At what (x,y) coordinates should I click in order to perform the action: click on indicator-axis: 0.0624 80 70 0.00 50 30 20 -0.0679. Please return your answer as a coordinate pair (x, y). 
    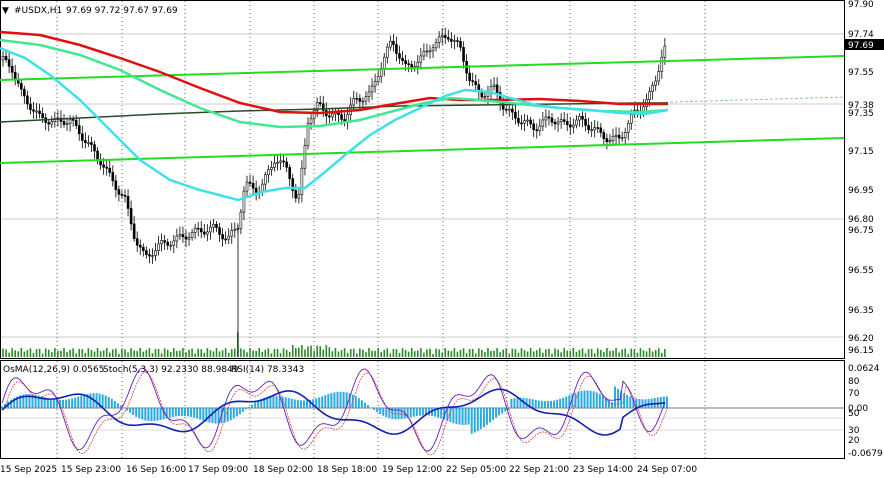
    Looking at the image, I should click on (865, 411).